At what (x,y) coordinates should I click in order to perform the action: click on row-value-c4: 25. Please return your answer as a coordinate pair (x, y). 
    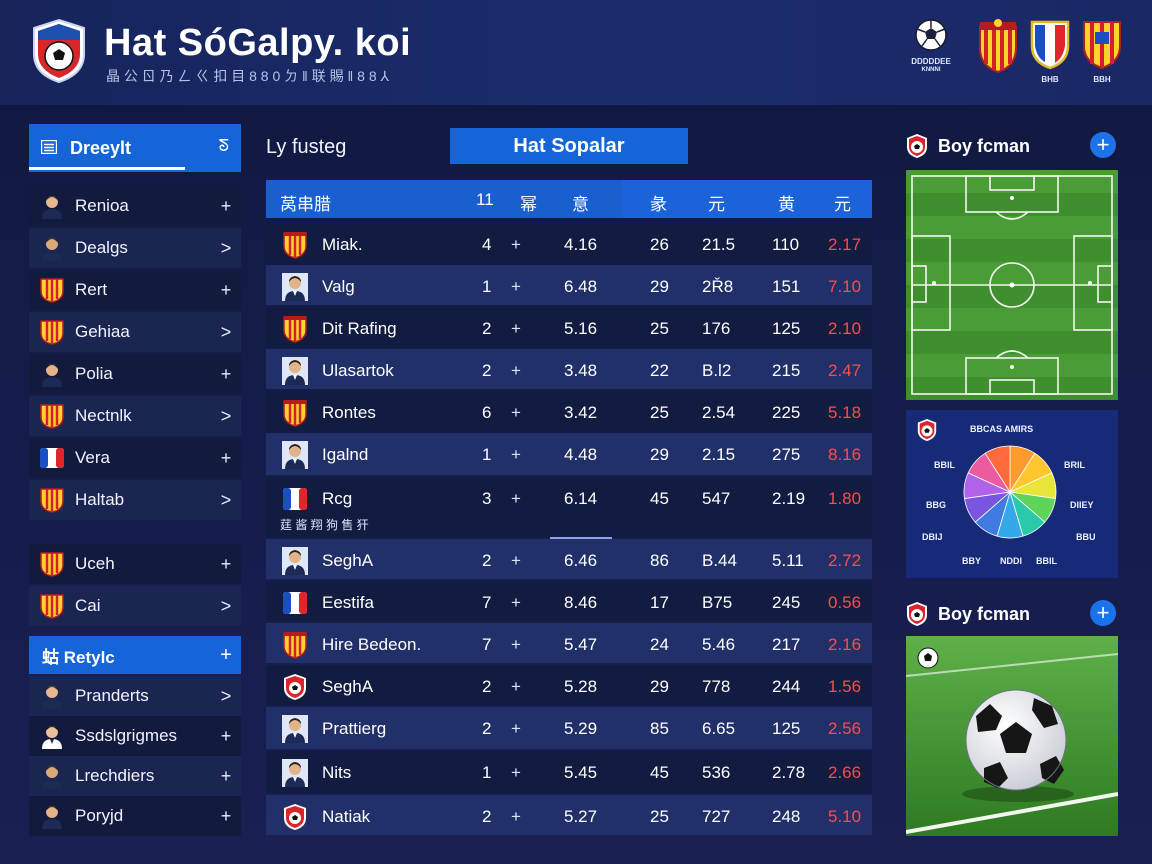
    Looking at the image, I should click on (659, 412).